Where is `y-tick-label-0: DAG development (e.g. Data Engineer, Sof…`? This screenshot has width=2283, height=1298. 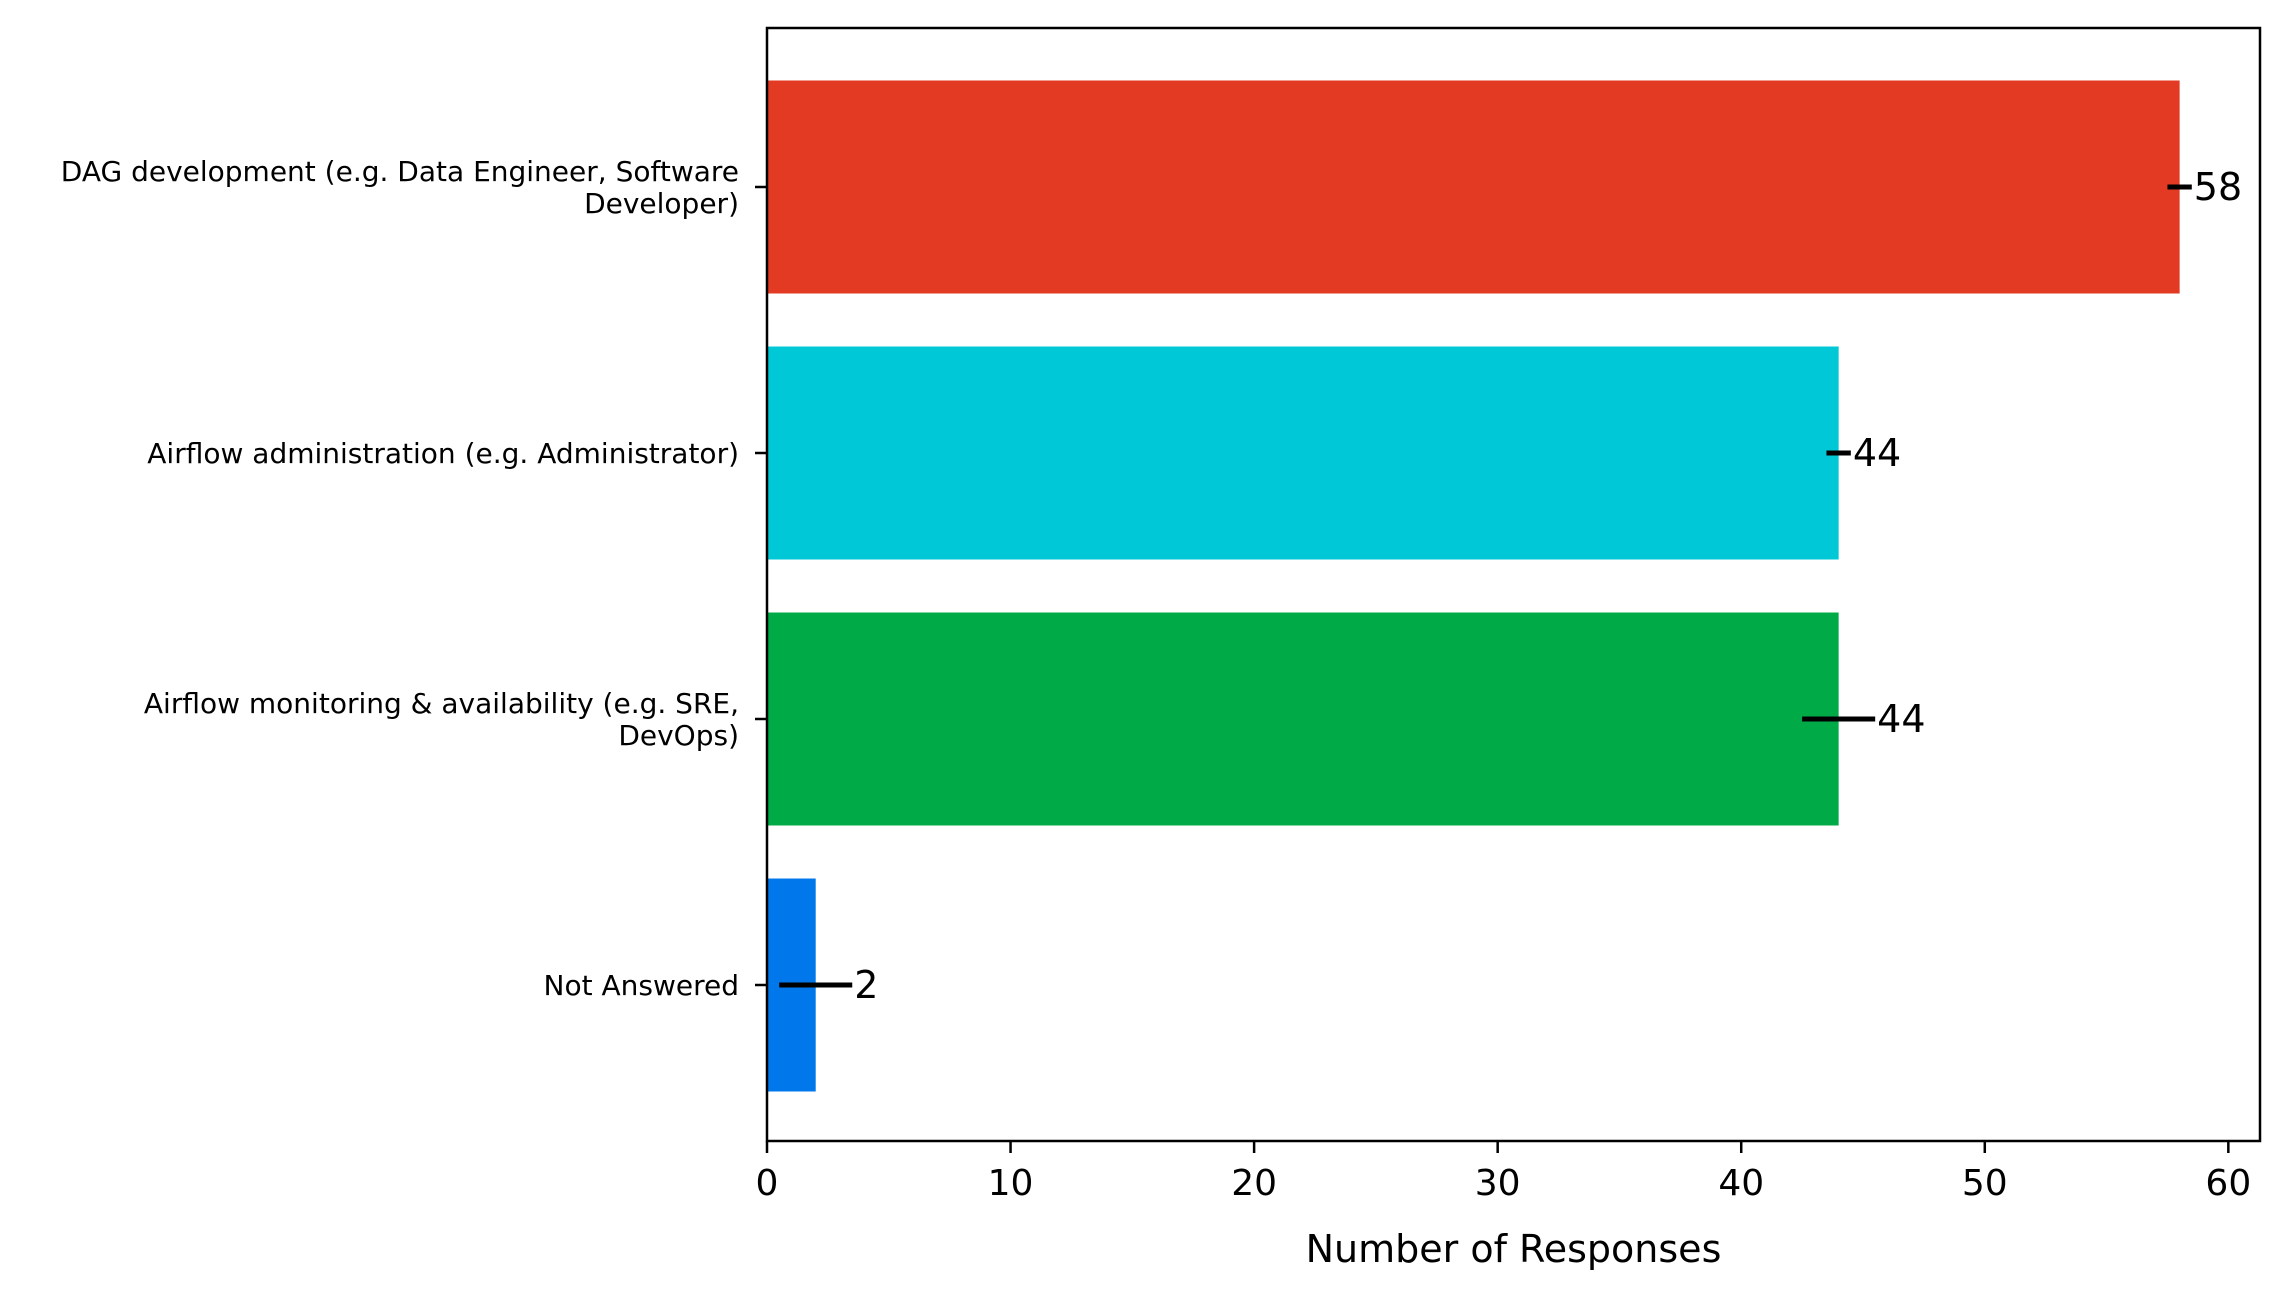
y-tick-label-0: DAG development (e.g. Data Engineer, Sof… is located at coordinates (400, 187).